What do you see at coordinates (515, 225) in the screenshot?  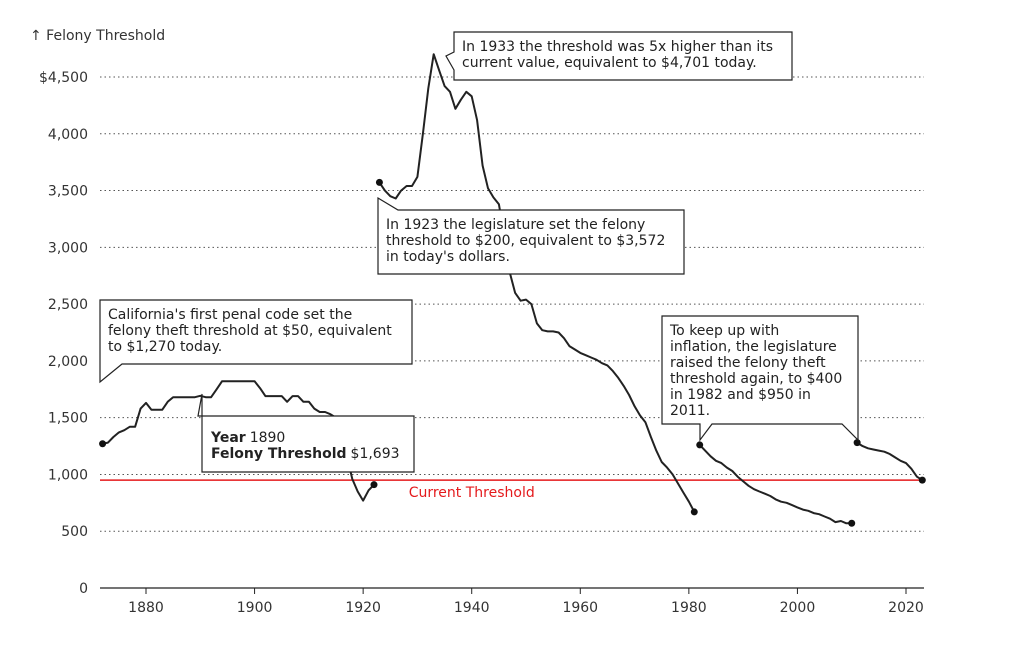 I see `annotation-line: In 1923 the legislature set the felony` at bounding box center [515, 225].